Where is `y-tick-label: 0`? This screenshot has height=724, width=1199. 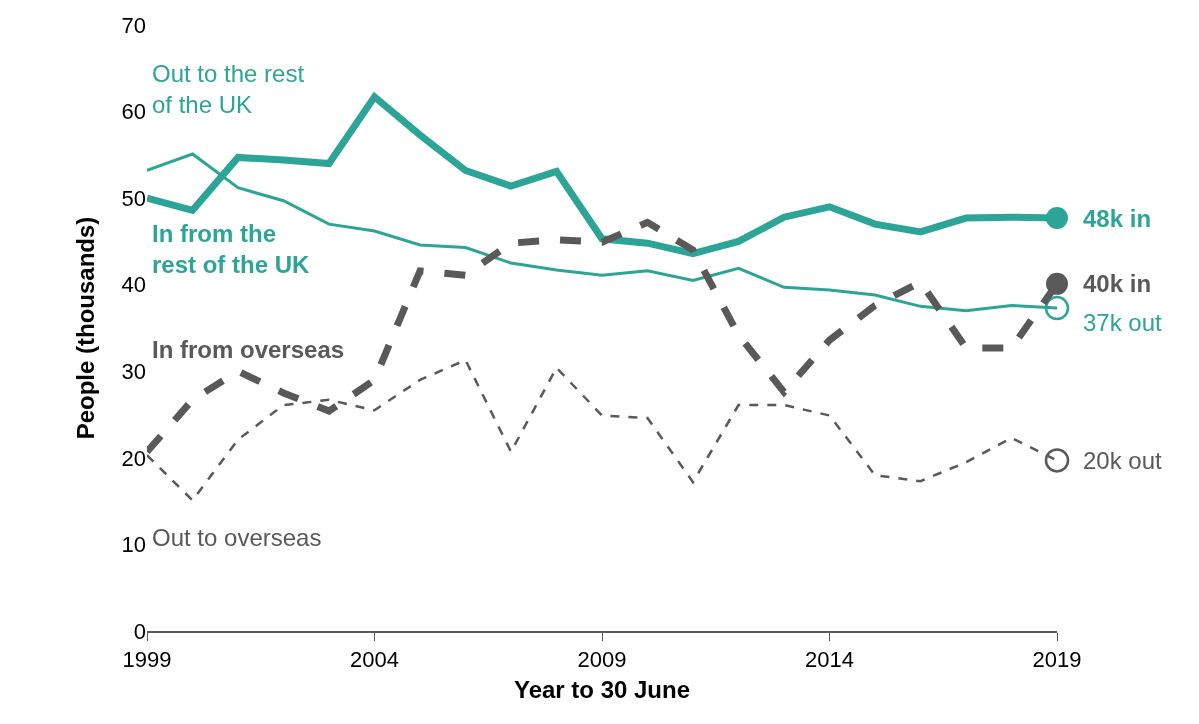 y-tick-label: 0 is located at coordinates (139, 631).